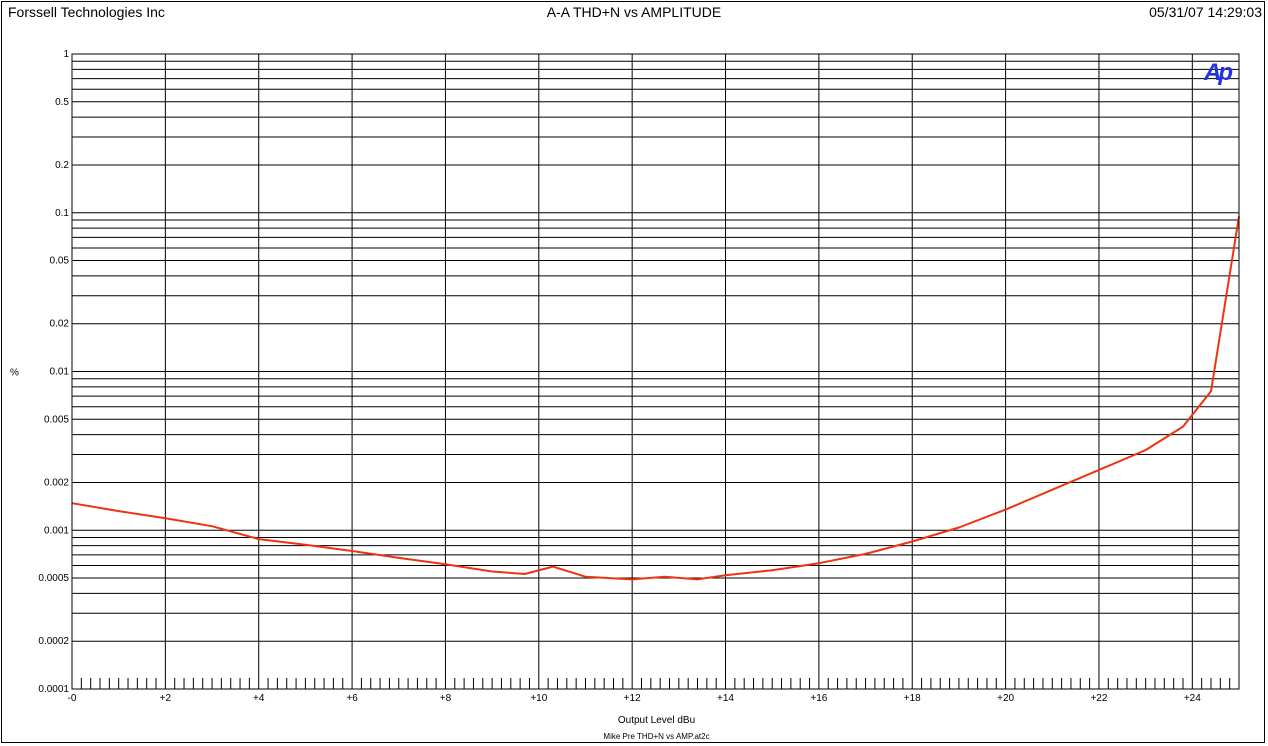 Image resolution: width=1268 pixels, height=746 pixels. I want to click on x-tick-label: +24, so click(1192, 698).